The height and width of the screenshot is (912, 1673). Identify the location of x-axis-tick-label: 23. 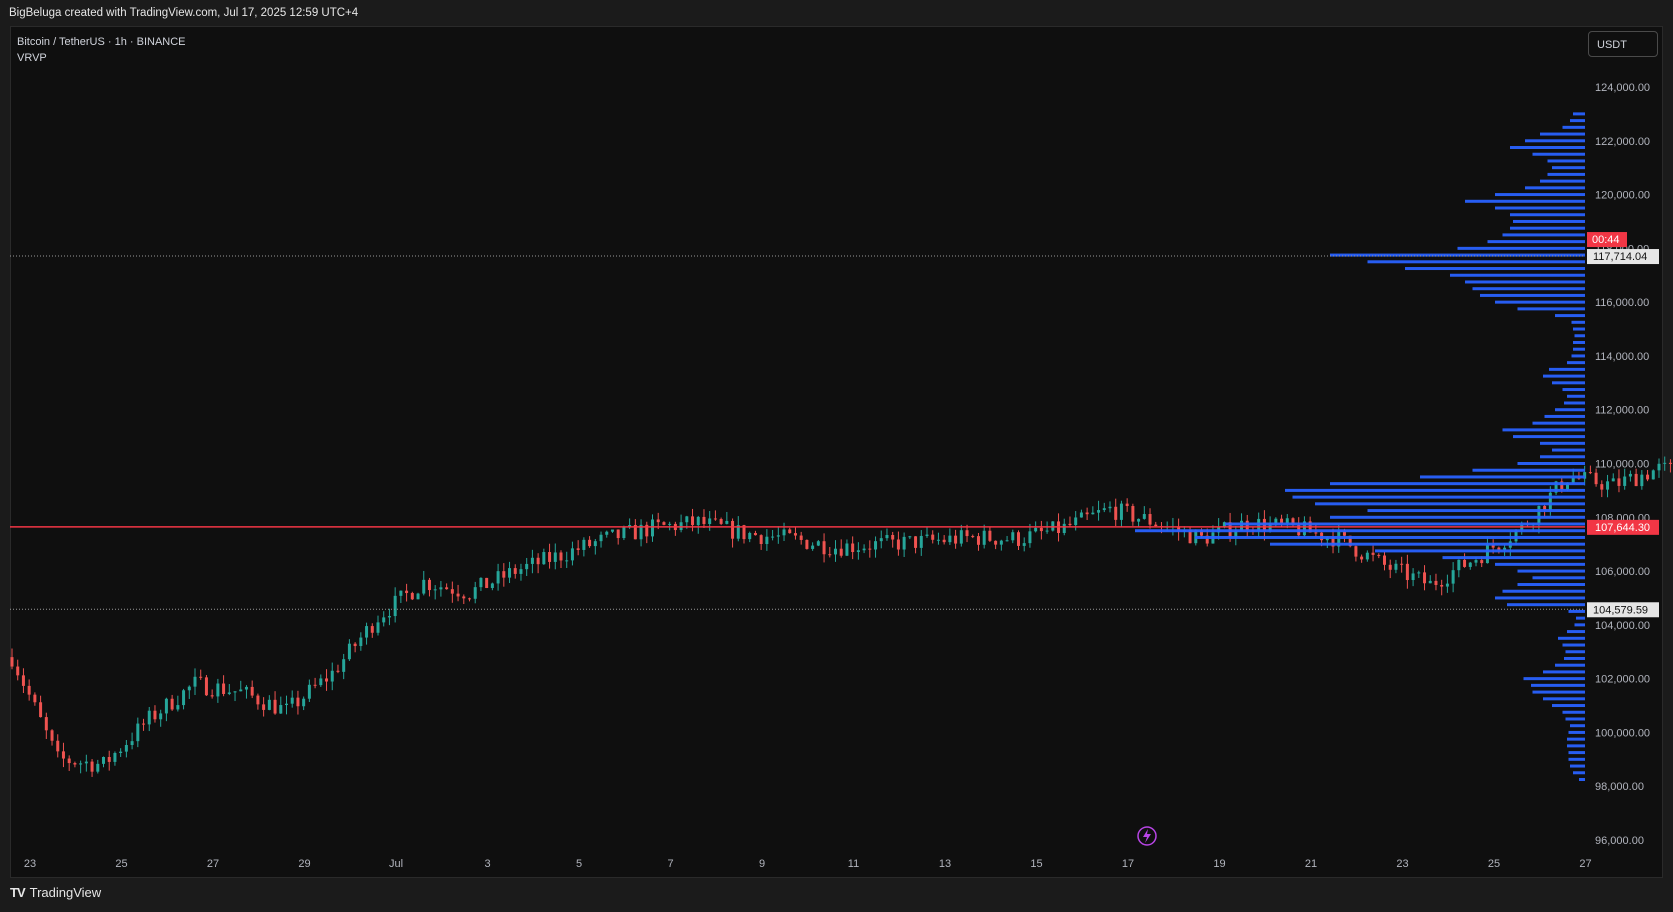
(1402, 864).